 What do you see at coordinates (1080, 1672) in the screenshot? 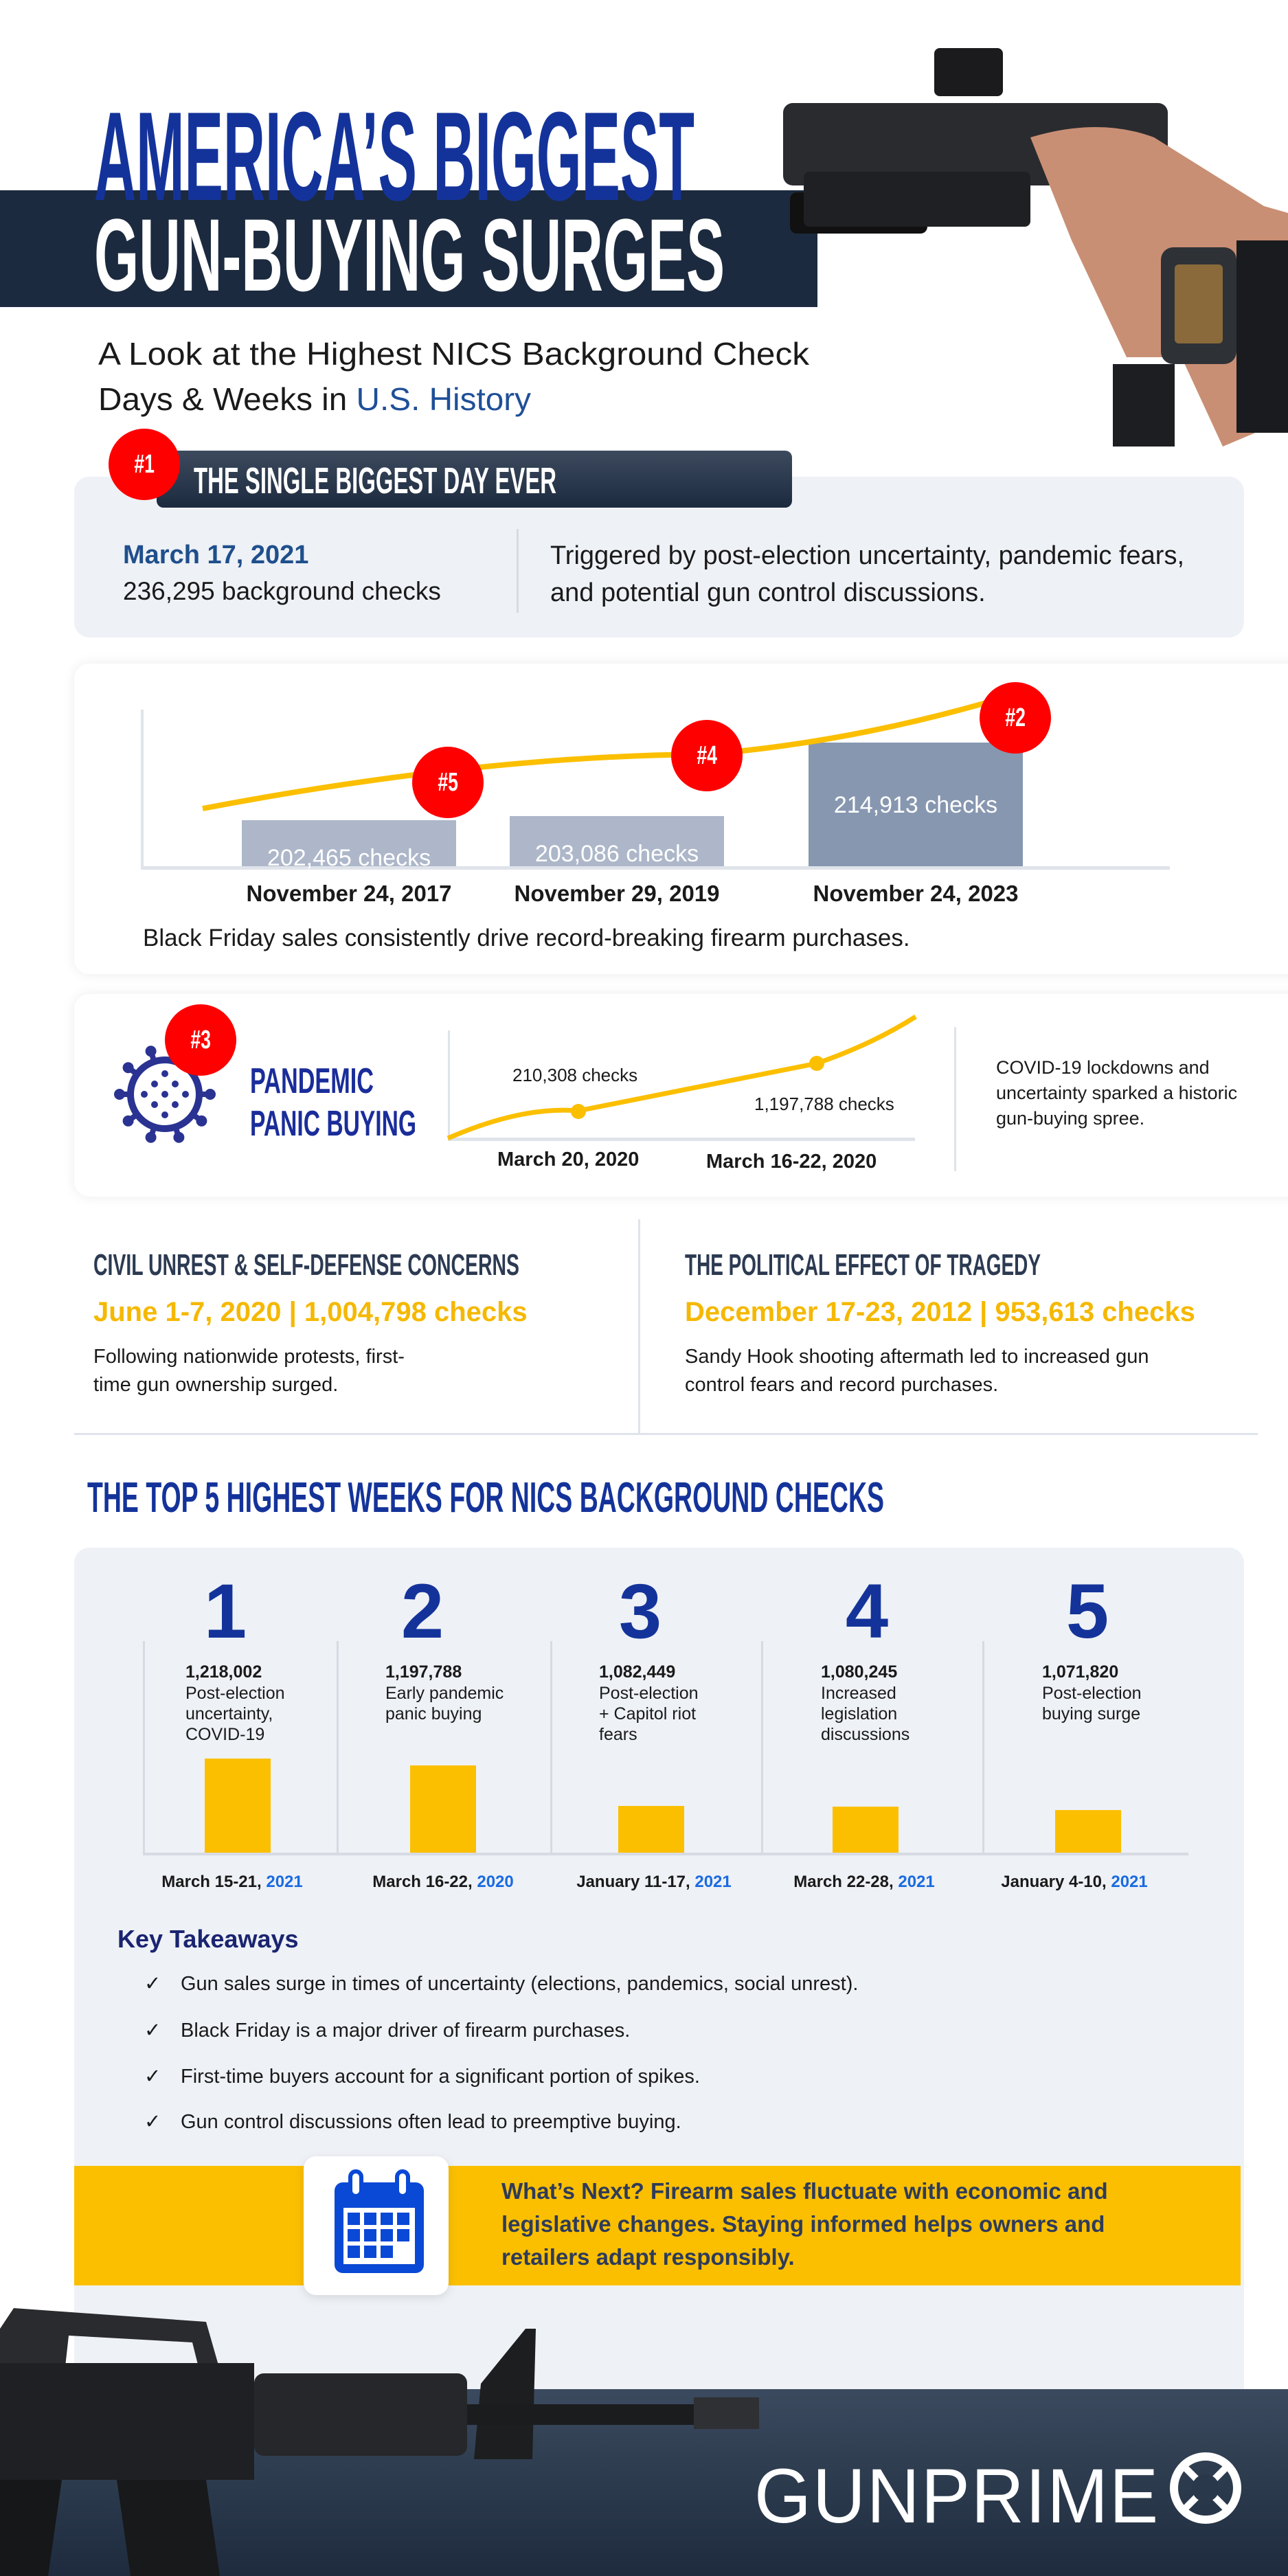
I see `week-value: 1,071,820` at bounding box center [1080, 1672].